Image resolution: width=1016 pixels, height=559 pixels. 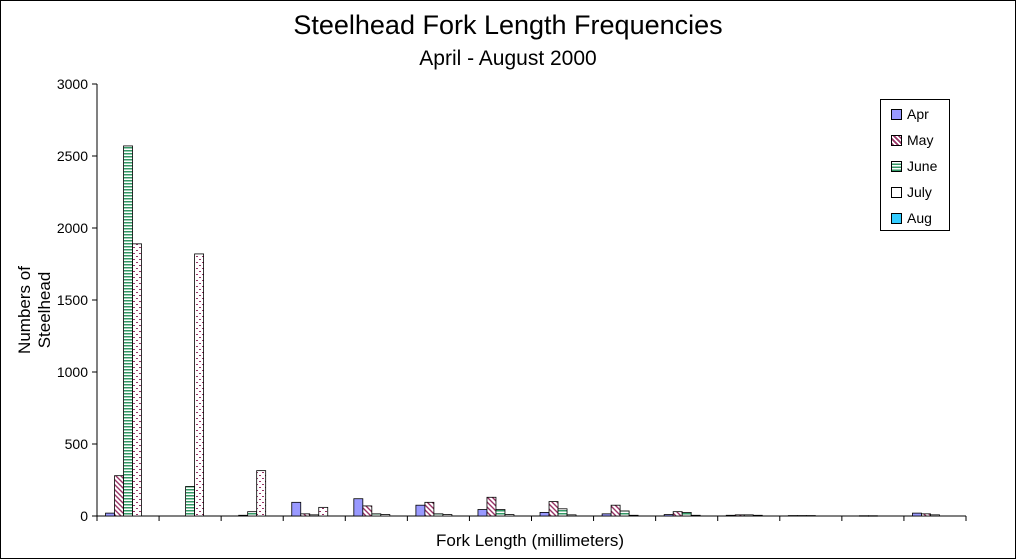 What do you see at coordinates (72, 228) in the screenshot?
I see `y-tick-label: 2000` at bounding box center [72, 228].